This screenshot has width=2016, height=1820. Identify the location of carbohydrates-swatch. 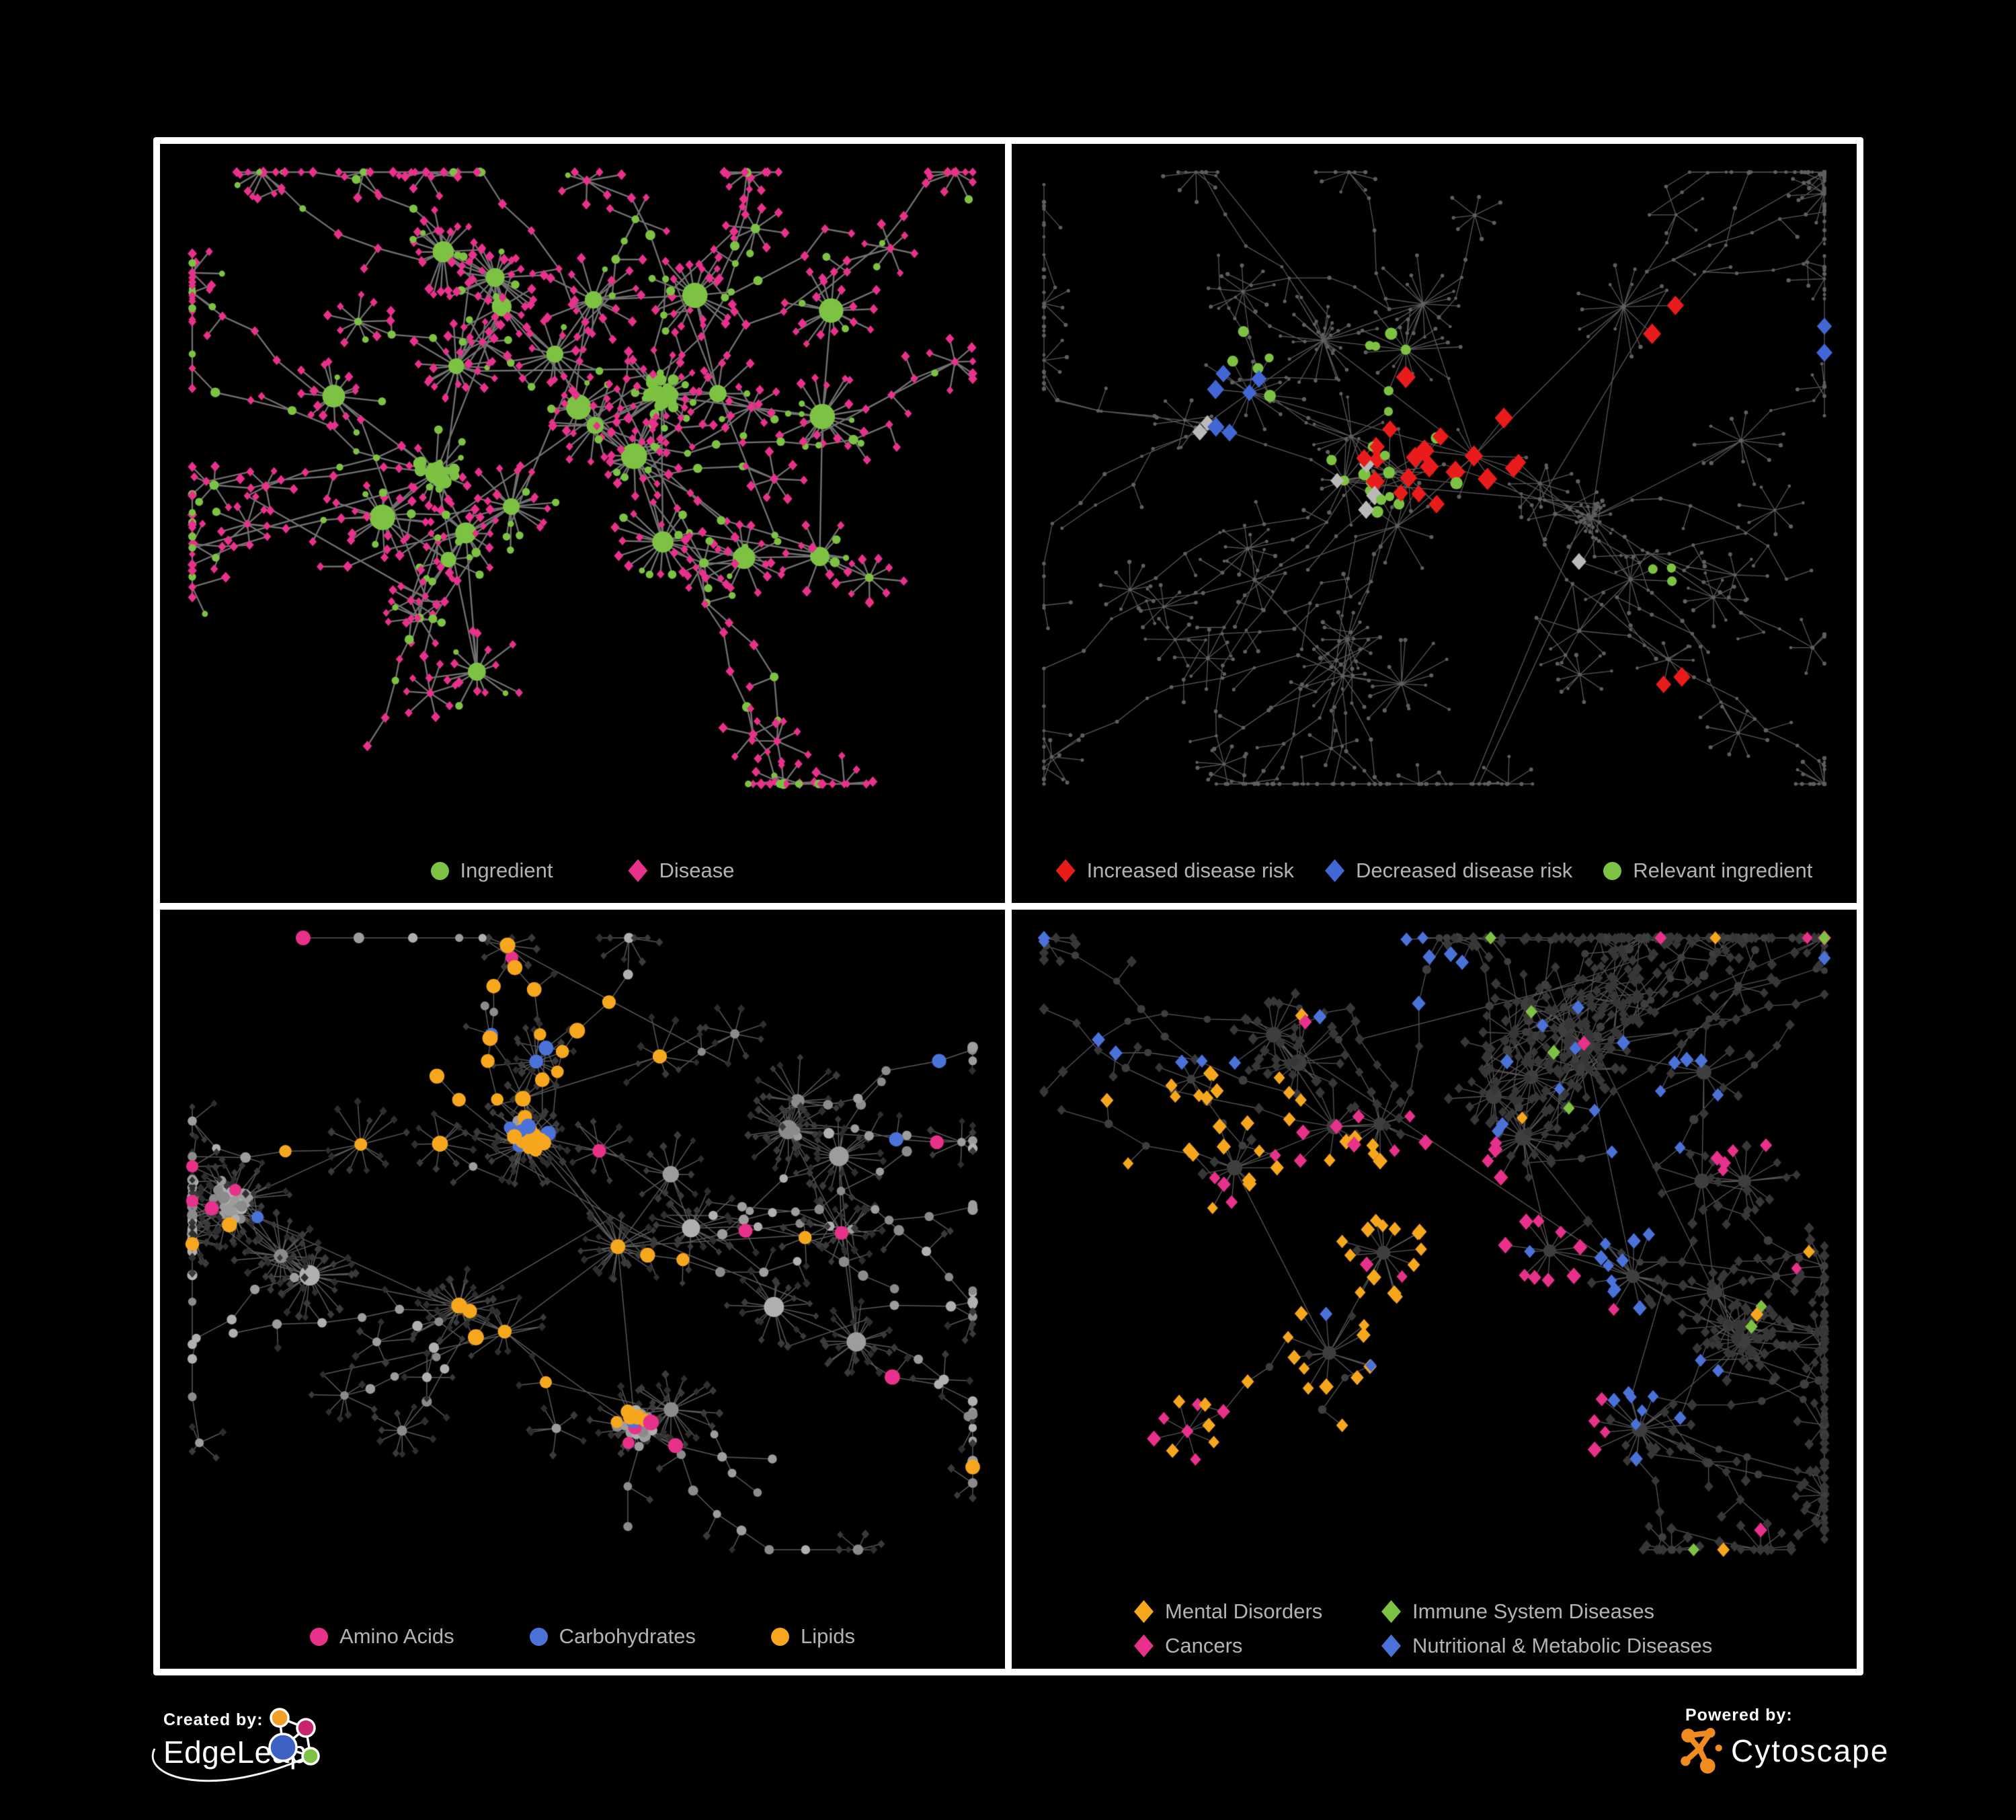
(538, 1636).